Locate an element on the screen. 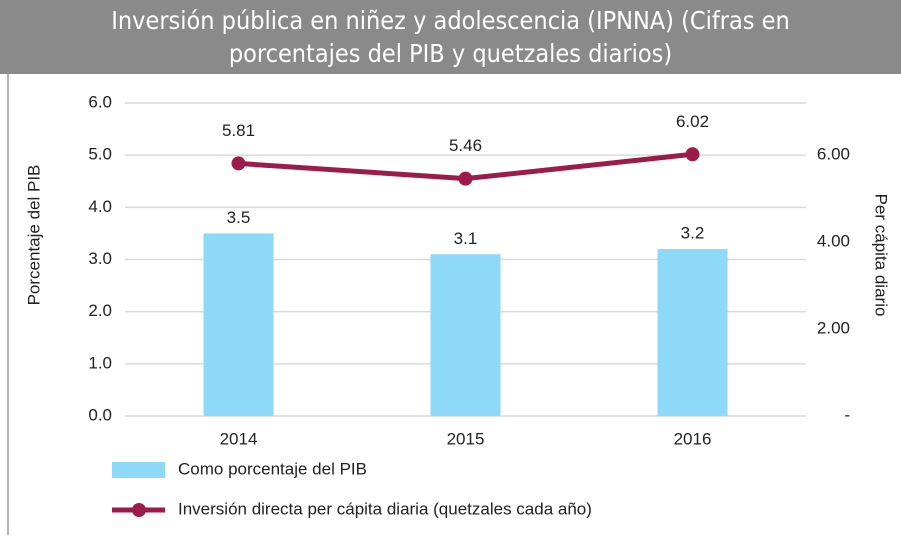  y-tick-label: 1.0 is located at coordinates (100, 362).